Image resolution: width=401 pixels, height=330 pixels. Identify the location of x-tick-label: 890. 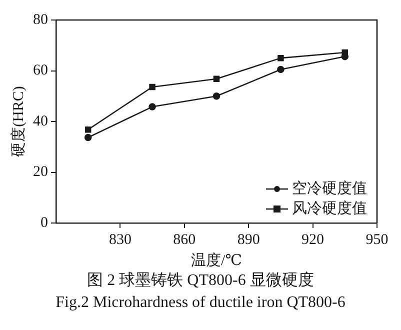
(248, 240).